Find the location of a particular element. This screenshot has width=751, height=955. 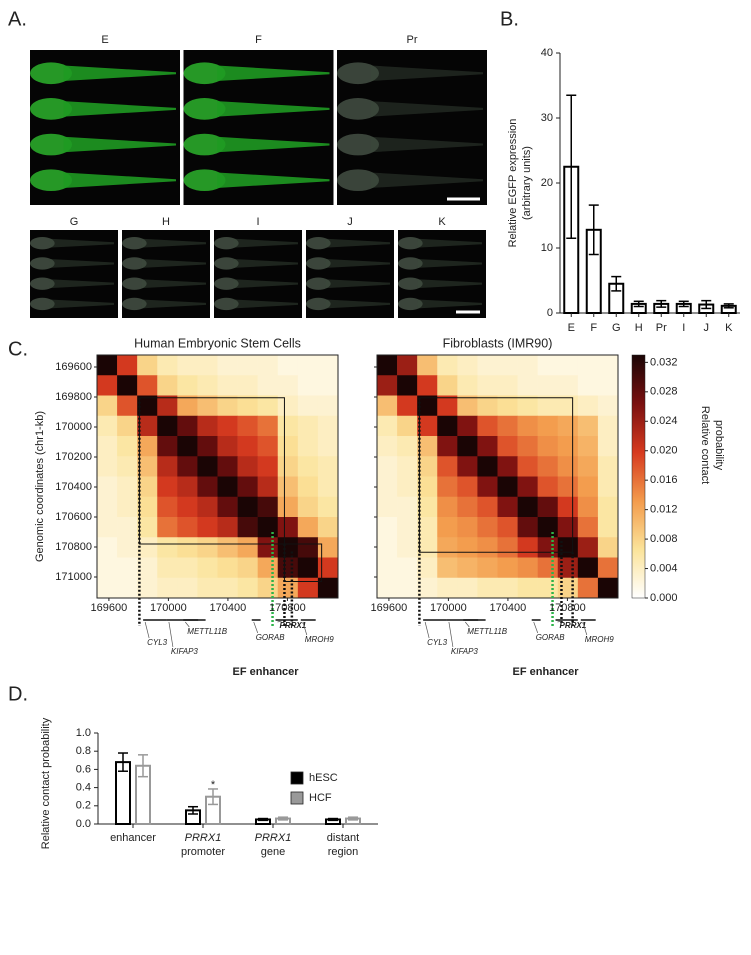

image-label: Pr is located at coordinates (412, 40).